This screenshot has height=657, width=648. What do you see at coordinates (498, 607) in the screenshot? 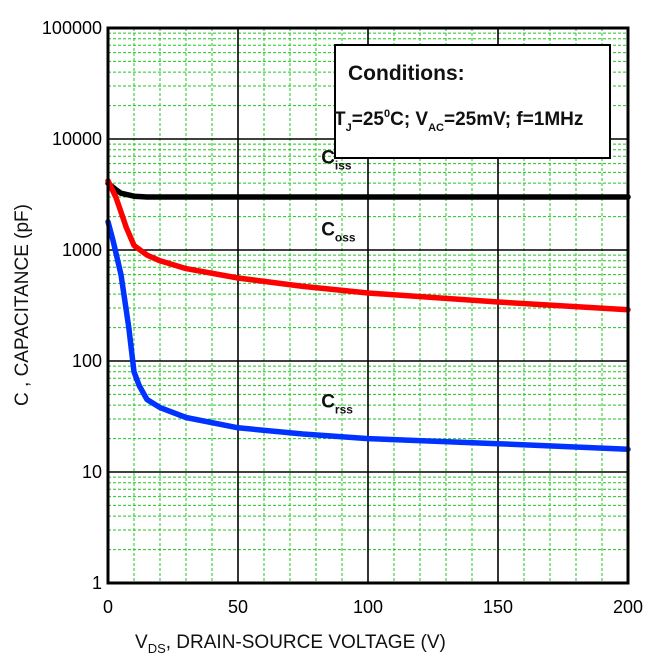
I see `x-tick-label: 150` at bounding box center [498, 607].